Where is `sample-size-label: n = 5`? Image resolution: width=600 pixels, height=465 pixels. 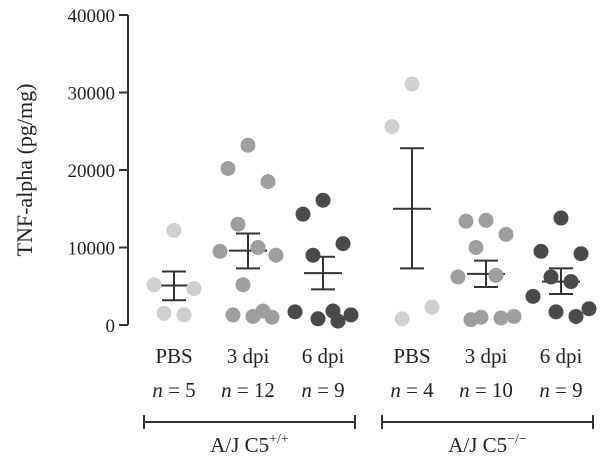
sample-size-label: n = 5 is located at coordinates (173, 390).